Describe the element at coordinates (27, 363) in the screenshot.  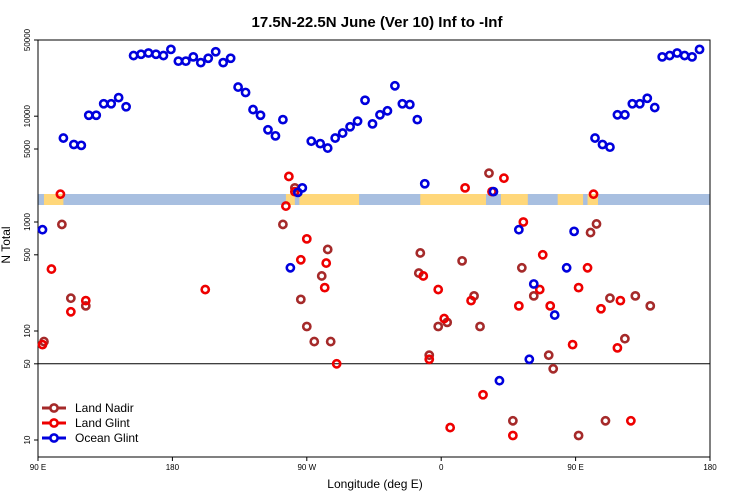
I see `y-tick-label: 50` at that location.